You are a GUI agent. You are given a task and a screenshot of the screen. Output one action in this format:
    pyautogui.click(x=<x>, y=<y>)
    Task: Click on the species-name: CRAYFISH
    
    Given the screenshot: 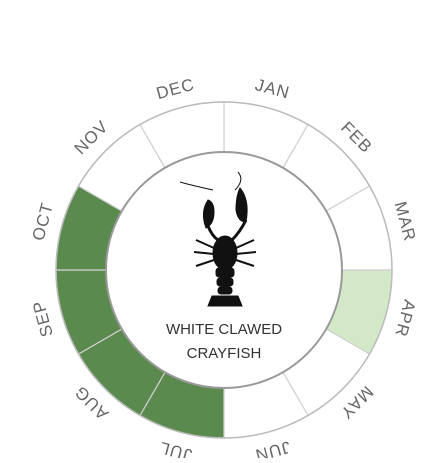 What is the action you would take?
    pyautogui.click(x=224, y=353)
    